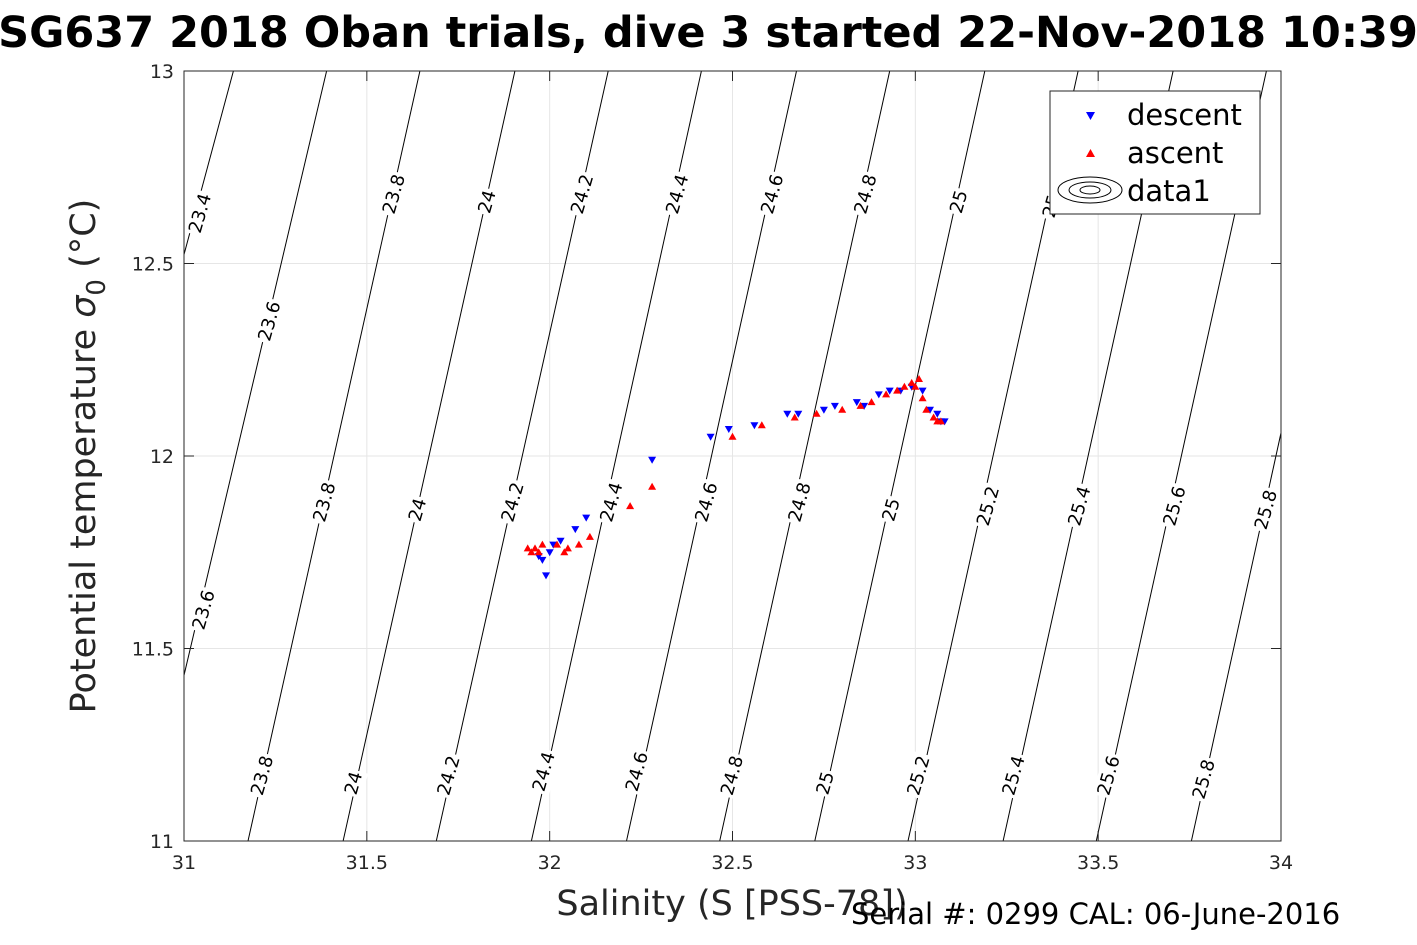 Image resolution: width=1417 pixels, height=945 pixels. Describe the element at coordinates (1184, 115) in the screenshot. I see `legend-descent-label: descent` at that location.